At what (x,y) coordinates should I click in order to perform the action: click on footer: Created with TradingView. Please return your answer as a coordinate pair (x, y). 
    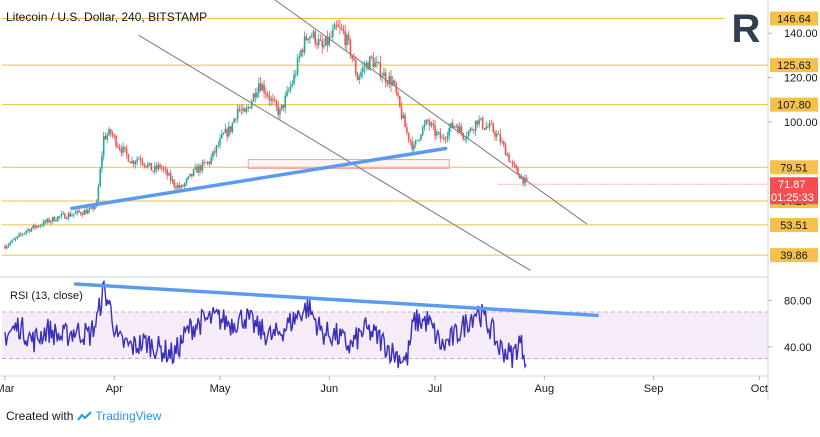
    Looking at the image, I should click on (83, 416).